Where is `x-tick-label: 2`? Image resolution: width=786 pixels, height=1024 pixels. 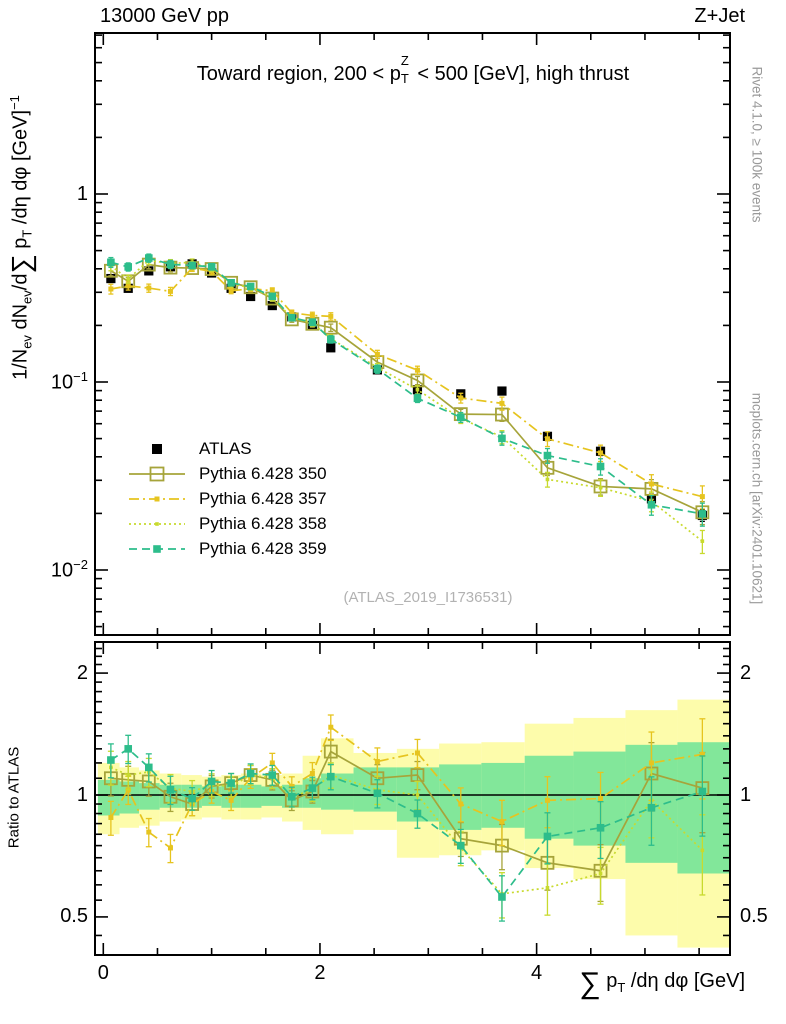
x-tick-label: 2 is located at coordinates (320, 972).